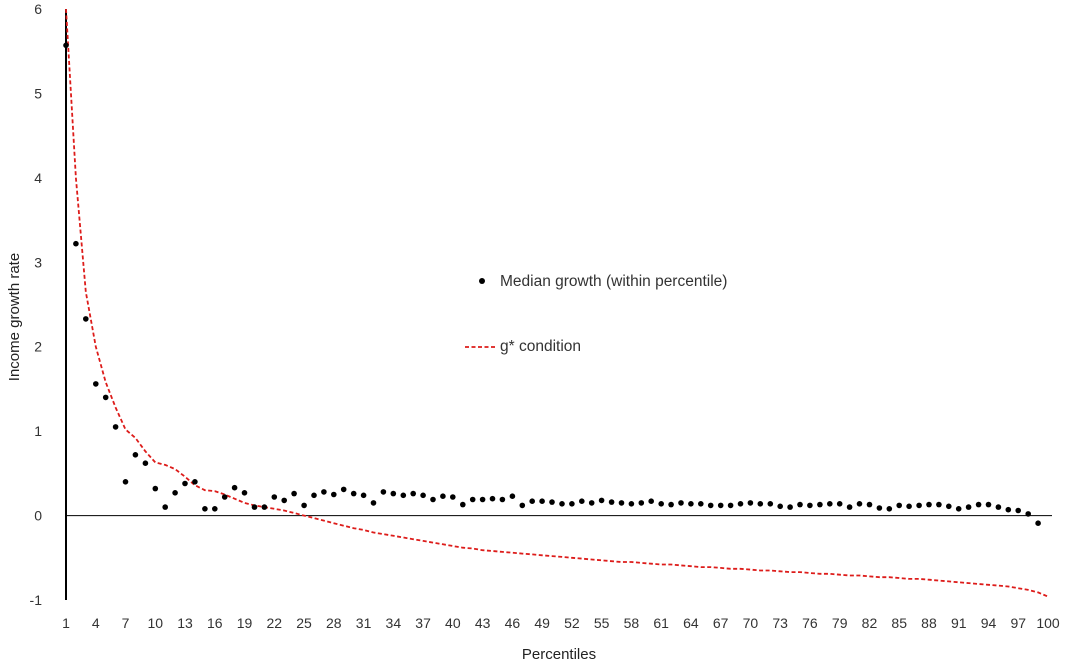 This screenshot has height=663, width=1067. I want to click on x-tick-label: 97, so click(1018, 623).